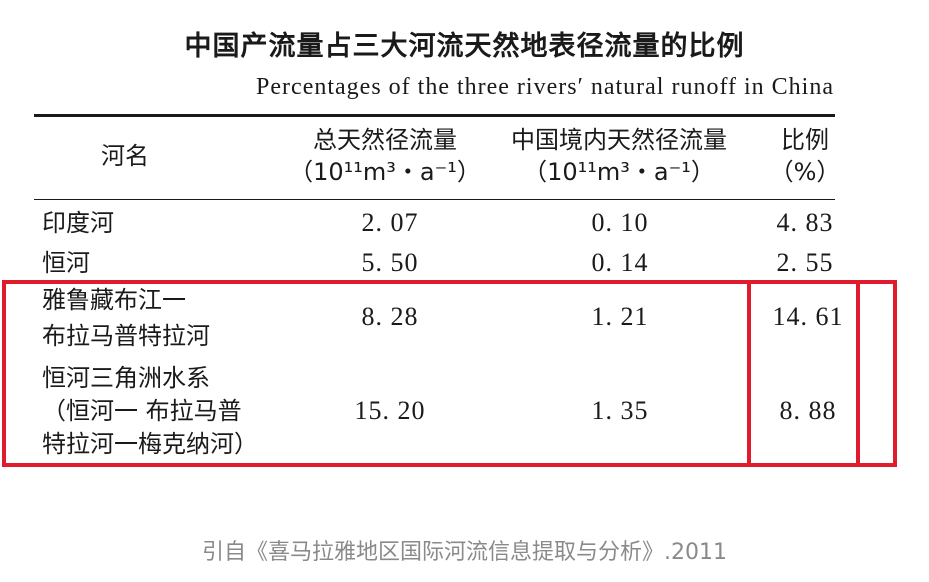 Image resolution: width=929 pixels, height=582 pixels. Describe the element at coordinates (390, 316) in the screenshot. I see `row-total-runoff: 8. 28` at that location.